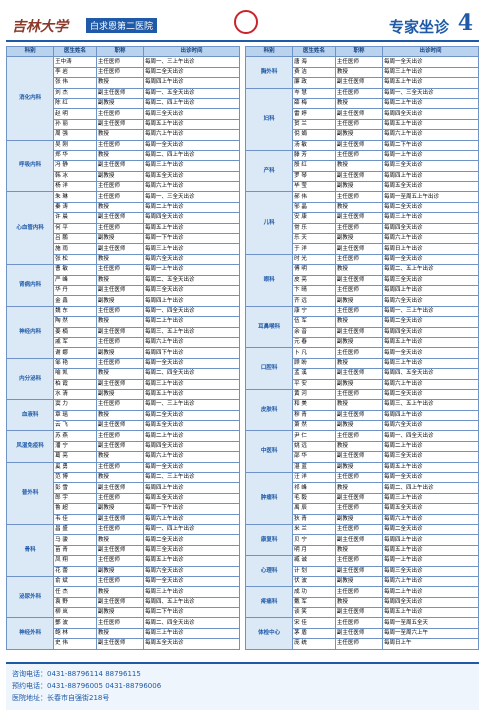  I want to click on dept-cell: 中医科, so click(269, 452).